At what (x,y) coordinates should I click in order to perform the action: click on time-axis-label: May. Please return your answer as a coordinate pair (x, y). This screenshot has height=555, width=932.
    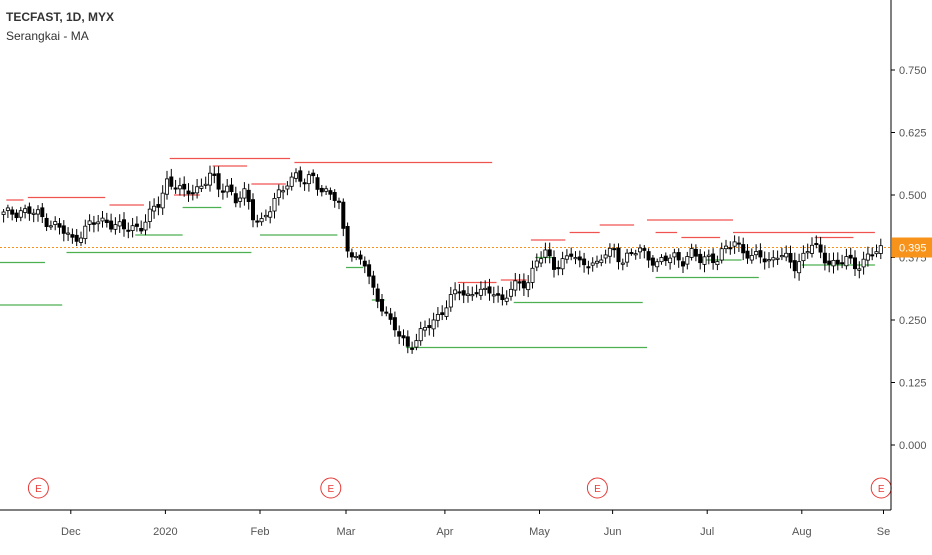
    Looking at the image, I should click on (539, 532).